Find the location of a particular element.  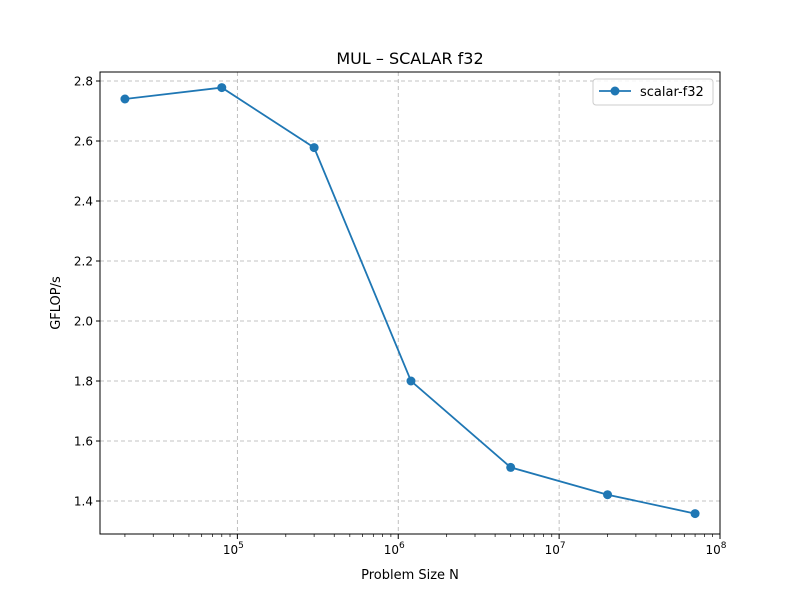

legend-label: scalar-f32 is located at coordinates (672, 92).